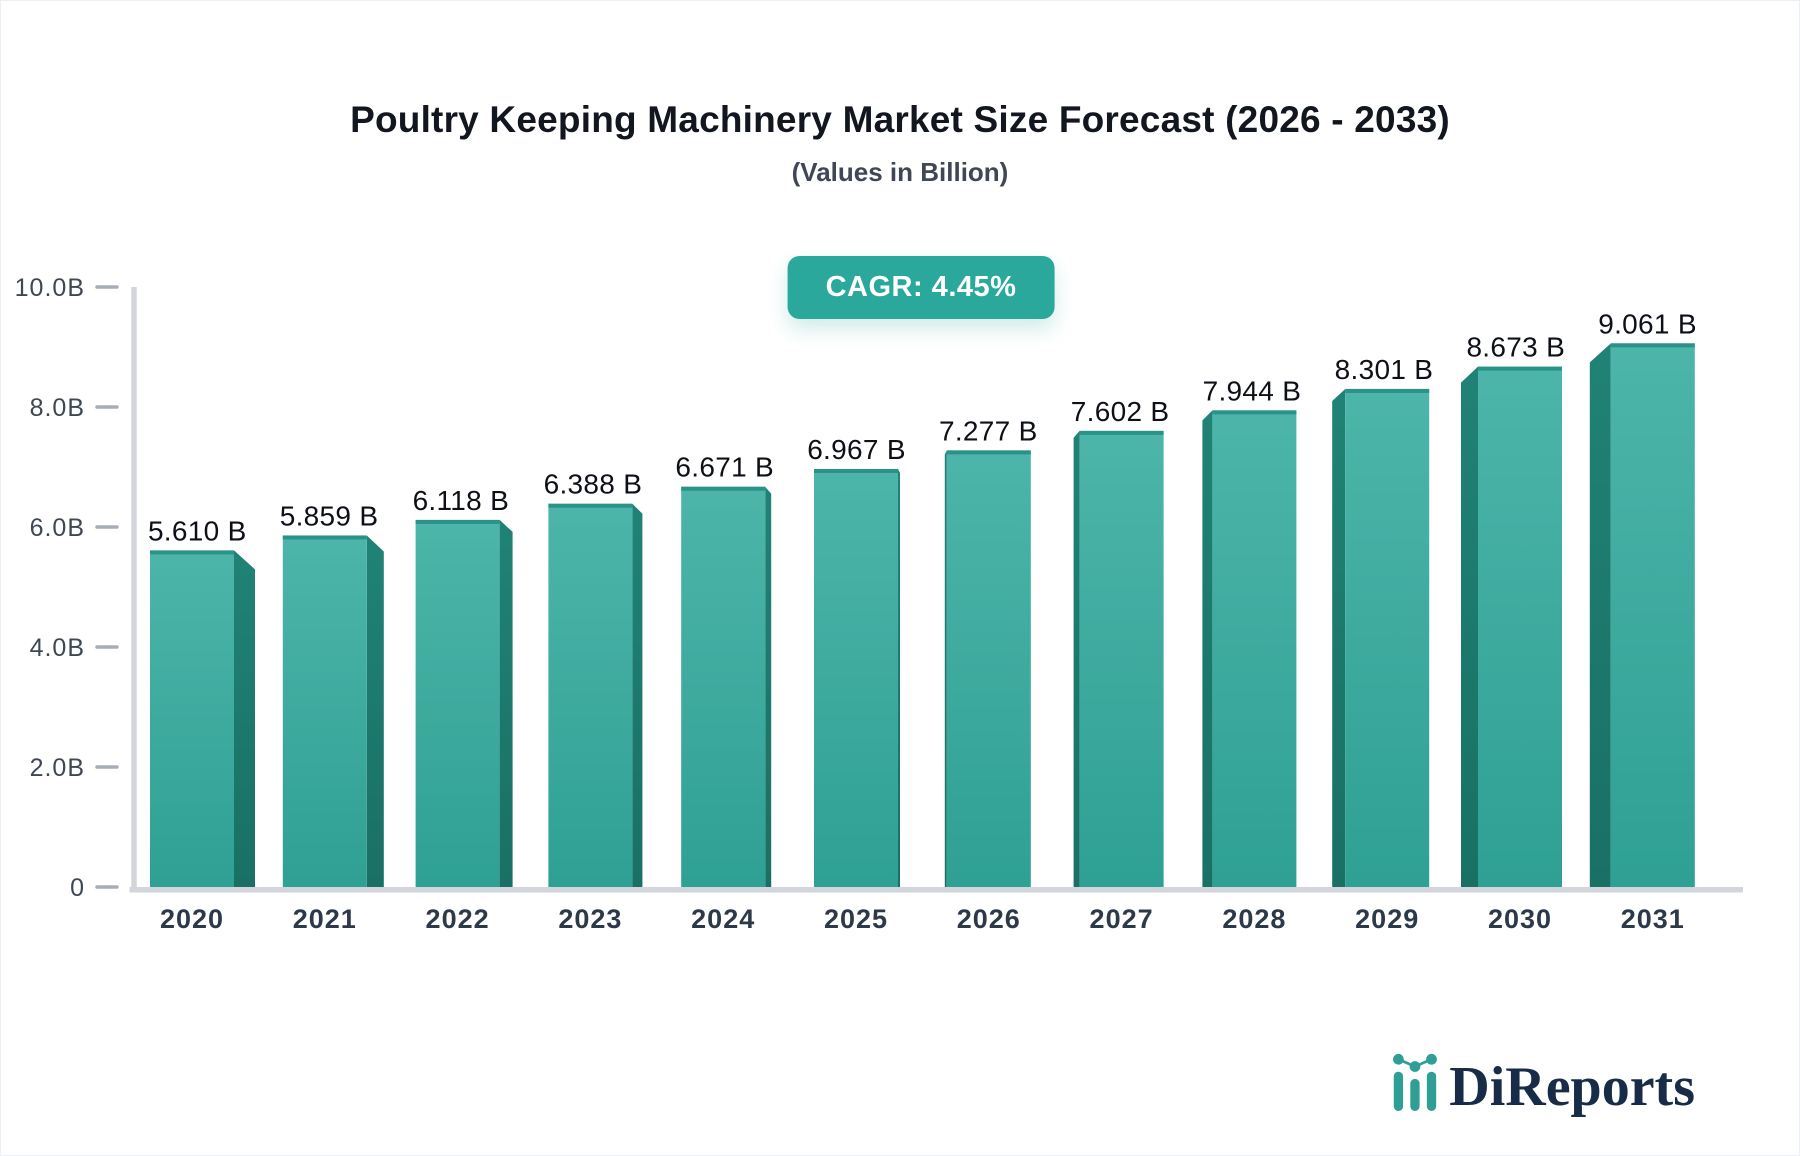 Image resolution: width=1800 pixels, height=1156 pixels. What do you see at coordinates (1252, 390) in the screenshot?
I see `bar-value-label: 7.944 B` at bounding box center [1252, 390].